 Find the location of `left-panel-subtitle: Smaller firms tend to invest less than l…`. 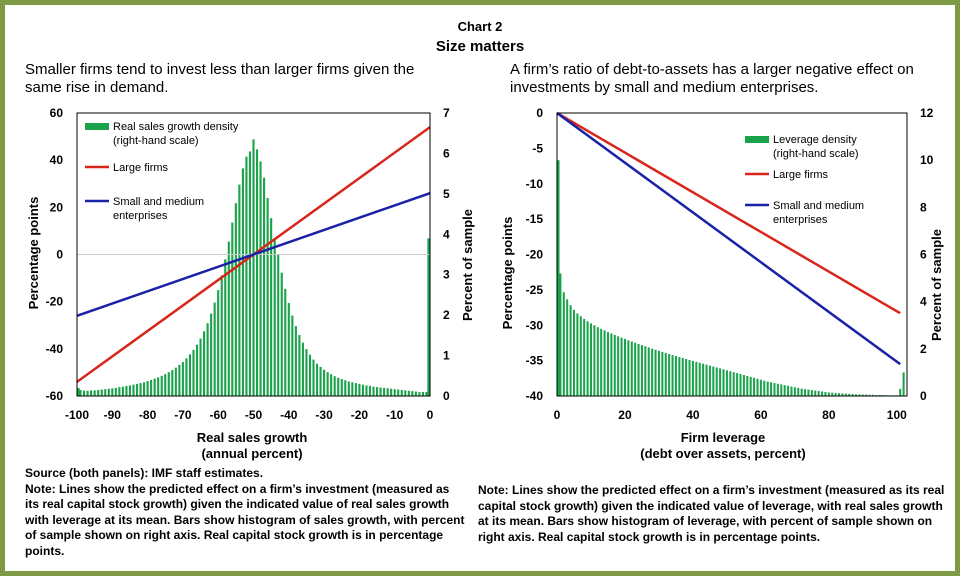

left-panel-subtitle: Smaller firms tend to invest less than l… is located at coordinates (220, 78).